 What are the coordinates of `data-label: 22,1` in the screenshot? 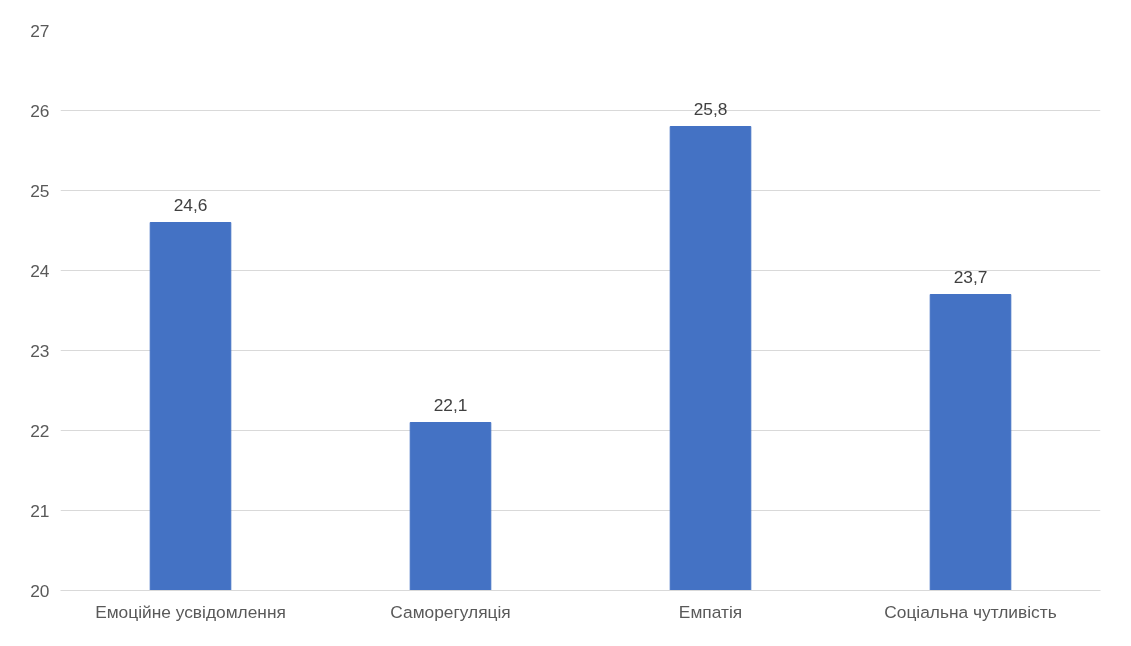 It's located at (450, 404).